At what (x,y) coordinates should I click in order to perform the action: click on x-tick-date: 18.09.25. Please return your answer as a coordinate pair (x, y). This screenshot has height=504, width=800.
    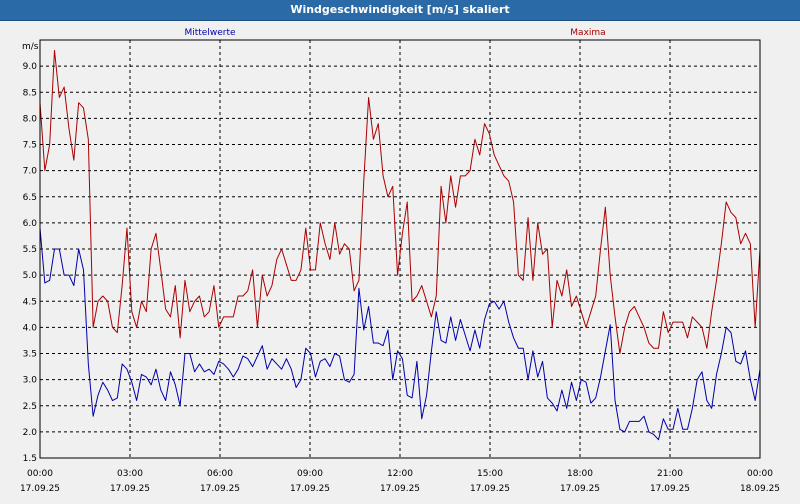
    Looking at the image, I should click on (760, 489).